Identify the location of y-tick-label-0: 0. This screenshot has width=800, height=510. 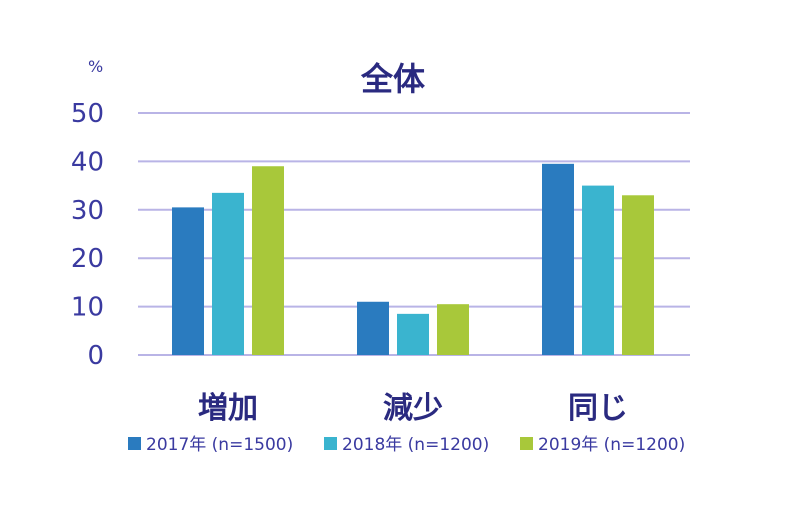
(95, 356).